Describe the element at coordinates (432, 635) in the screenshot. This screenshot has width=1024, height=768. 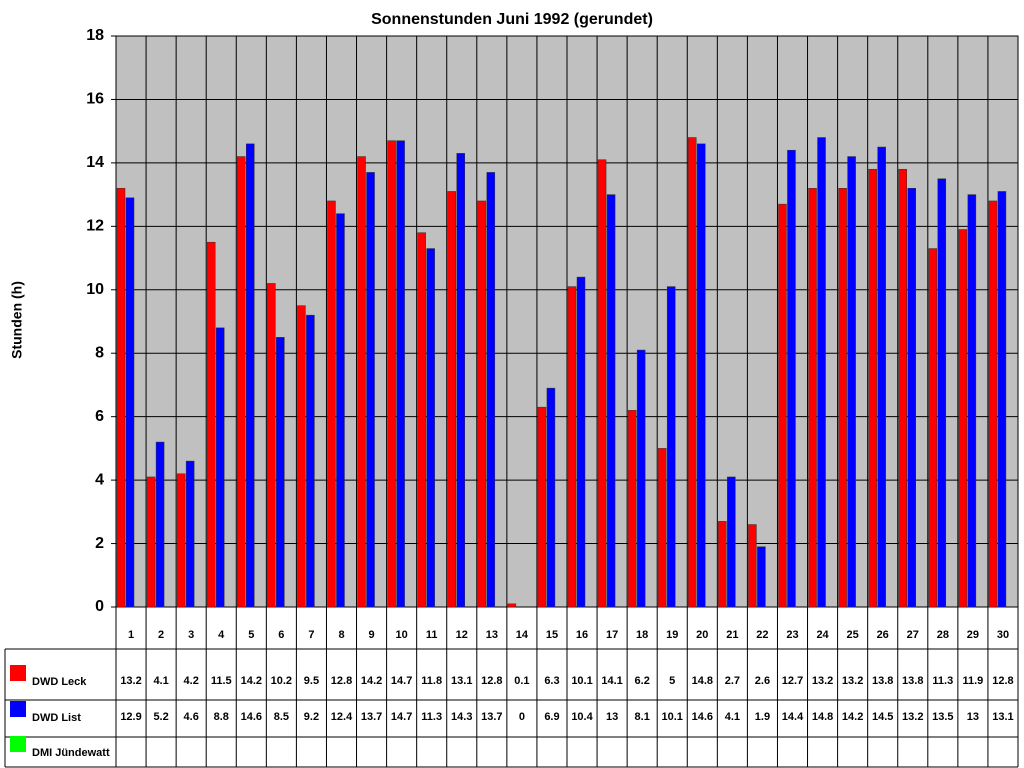
I see `x-tick-label: 11` at that location.